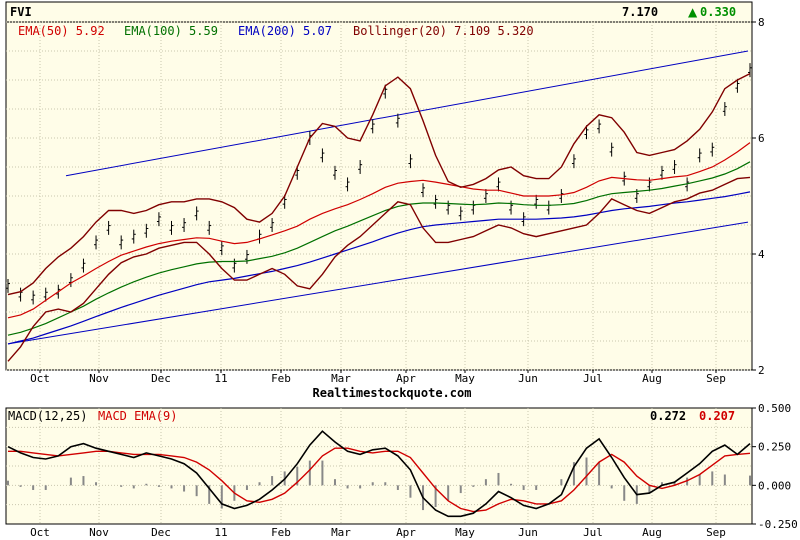 The height and width of the screenshot is (540, 800). What do you see at coordinates (774, 485) in the screenshot?
I see `macd-y-tick-label: 0.000` at bounding box center [774, 485].